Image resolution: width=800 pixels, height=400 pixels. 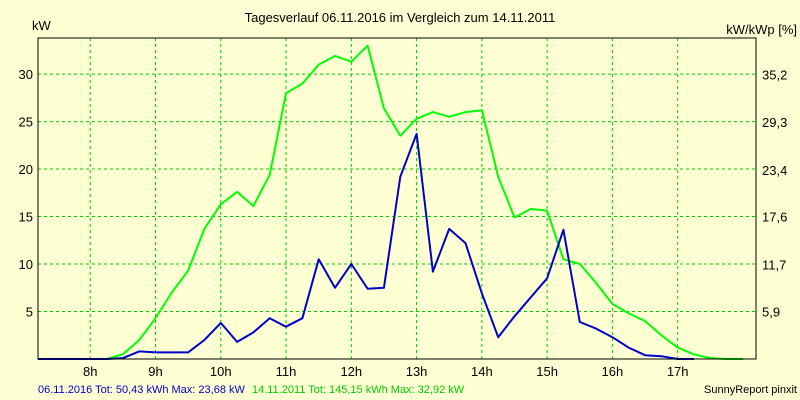 What do you see at coordinates (26, 74) in the screenshot?
I see `y-tick-label: 30` at bounding box center [26, 74].